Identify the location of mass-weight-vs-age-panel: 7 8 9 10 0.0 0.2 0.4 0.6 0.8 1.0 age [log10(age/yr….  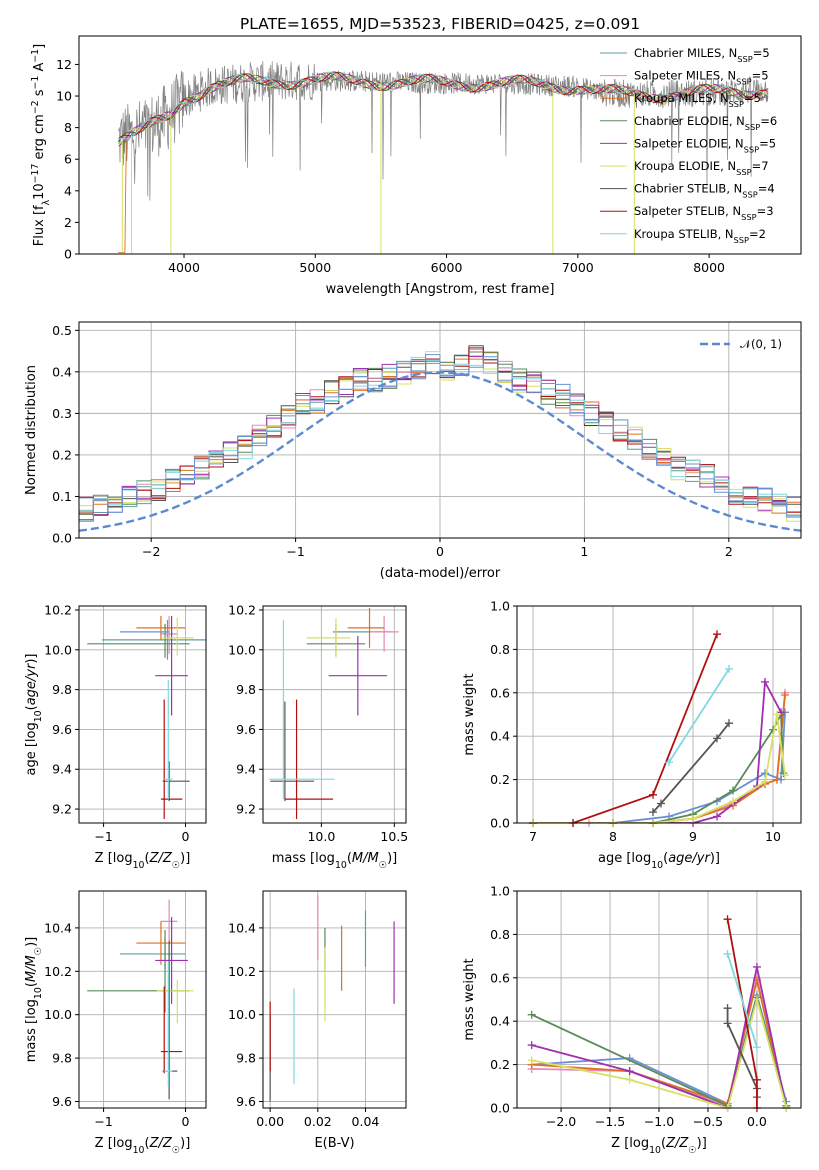
(632, 735).